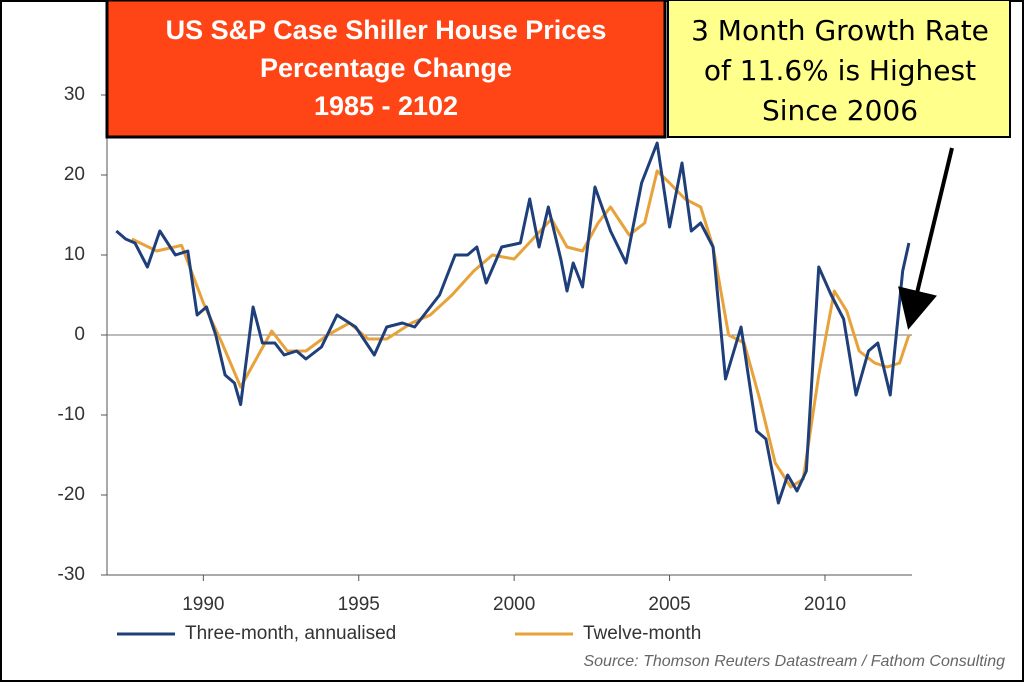  I want to click on y-tick-label: 10, so click(74, 254).